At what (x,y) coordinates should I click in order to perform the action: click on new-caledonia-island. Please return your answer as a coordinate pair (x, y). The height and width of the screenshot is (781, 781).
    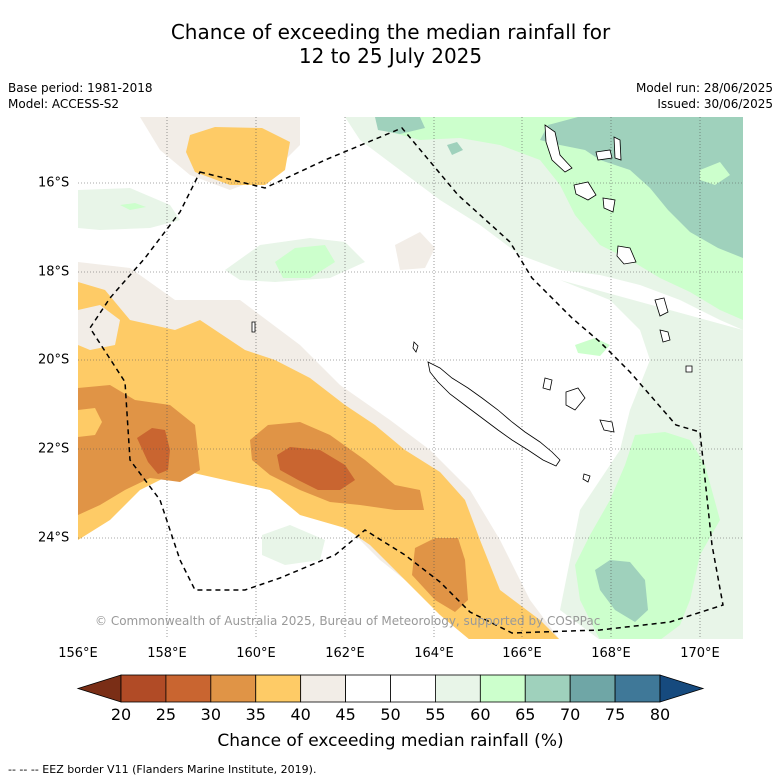
    Looking at the image, I should click on (494, 414).